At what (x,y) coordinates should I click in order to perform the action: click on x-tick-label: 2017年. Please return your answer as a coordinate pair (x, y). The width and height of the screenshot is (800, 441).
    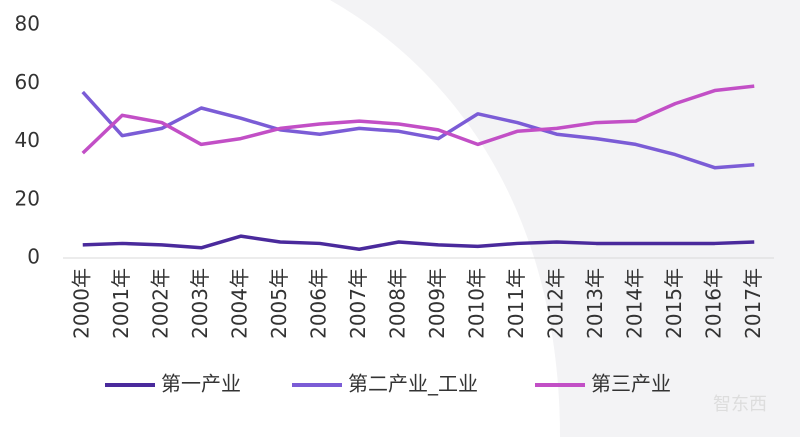
    Looking at the image, I should click on (753, 303).